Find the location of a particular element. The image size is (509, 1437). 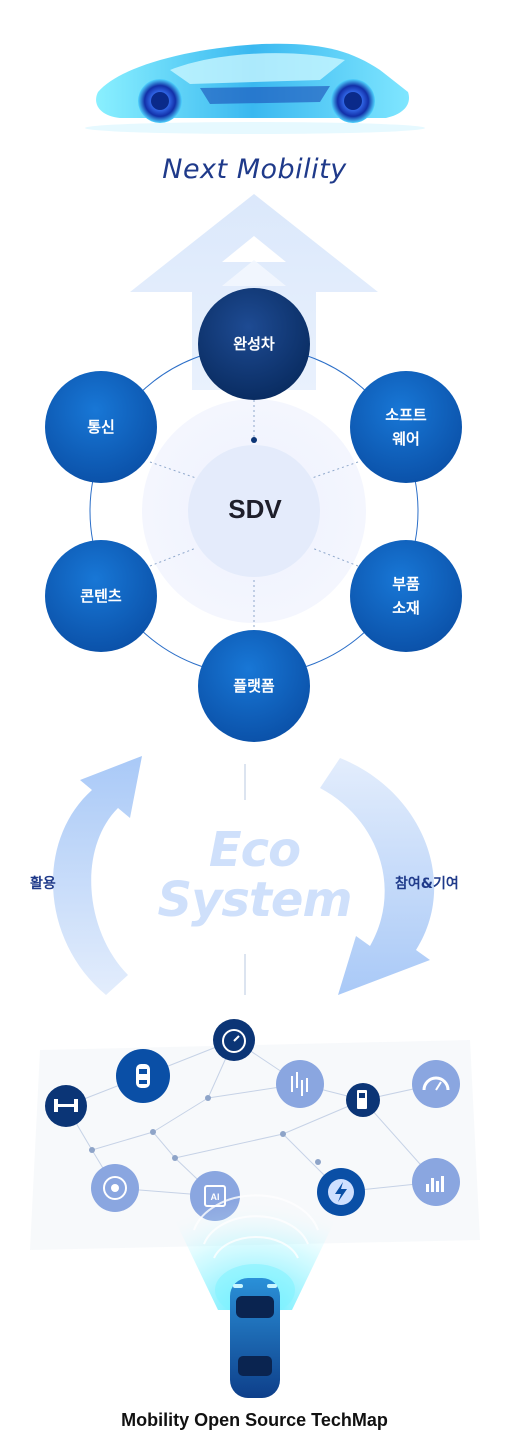

node-right-top-line1: 소프트 is located at coordinates (406, 415).